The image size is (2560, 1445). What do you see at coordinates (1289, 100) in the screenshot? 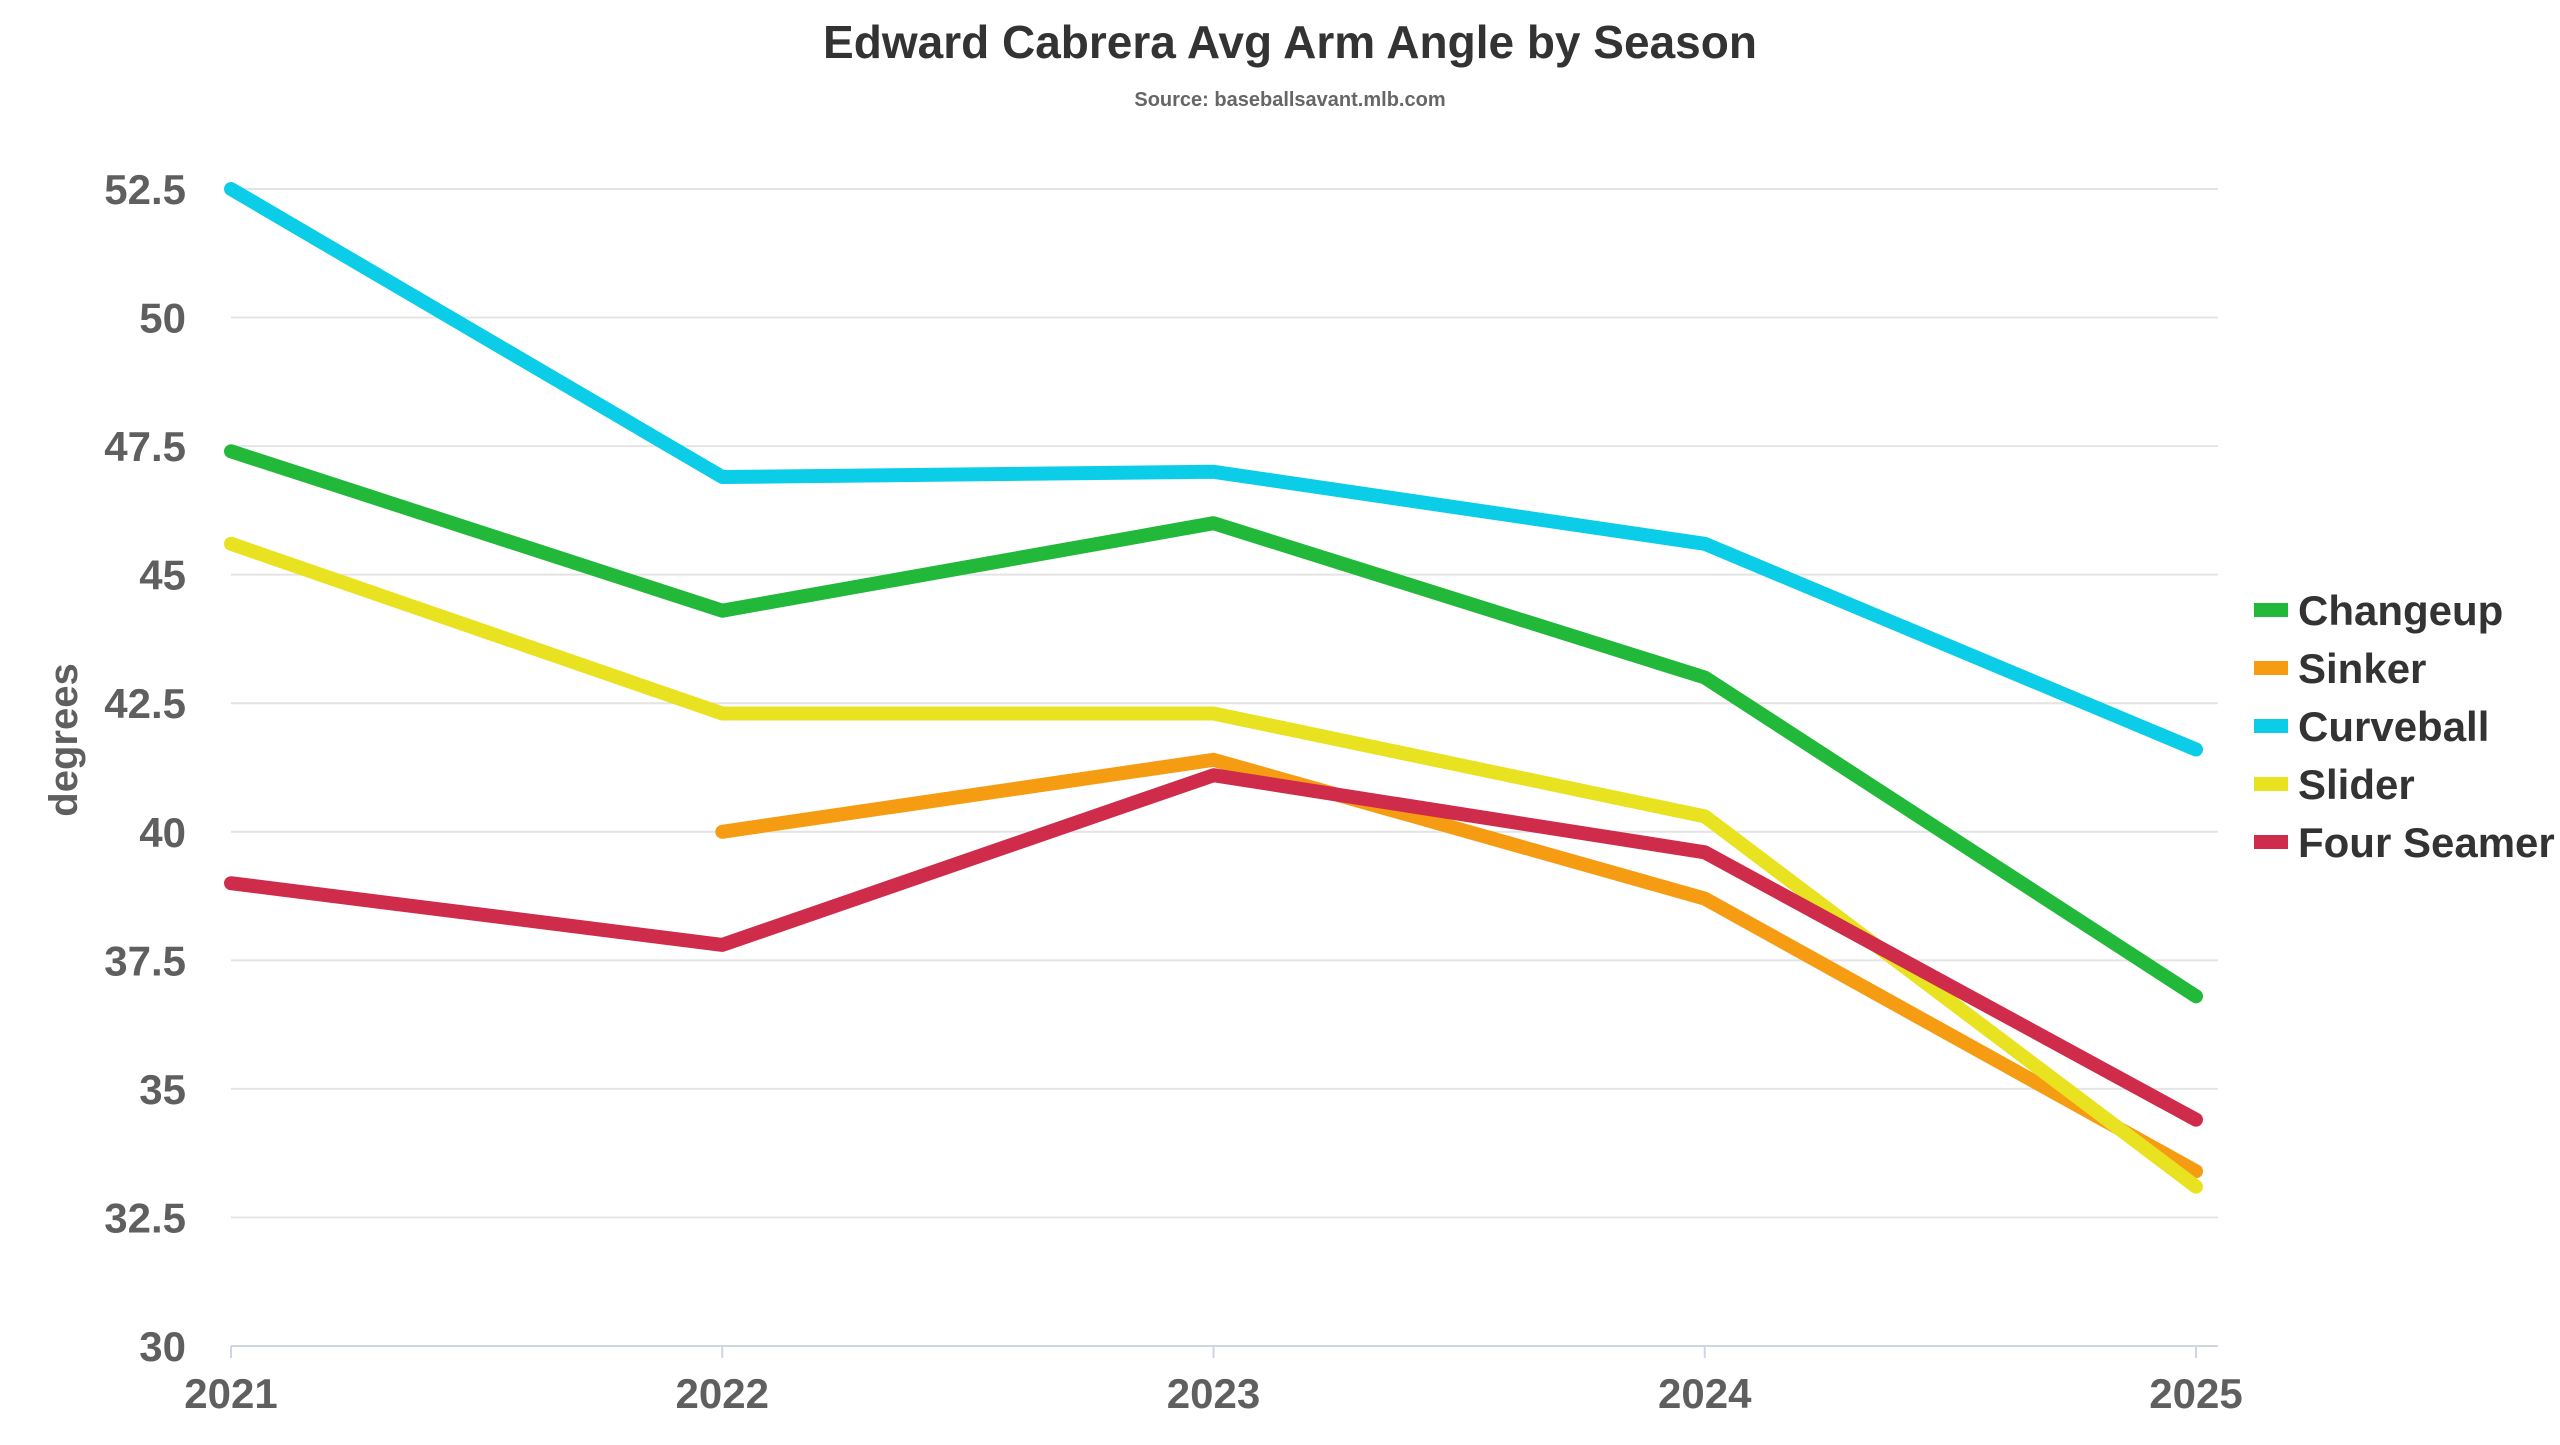
I see `chart-subtitle: Source: baseballsavant.mlb.com` at bounding box center [1289, 100].